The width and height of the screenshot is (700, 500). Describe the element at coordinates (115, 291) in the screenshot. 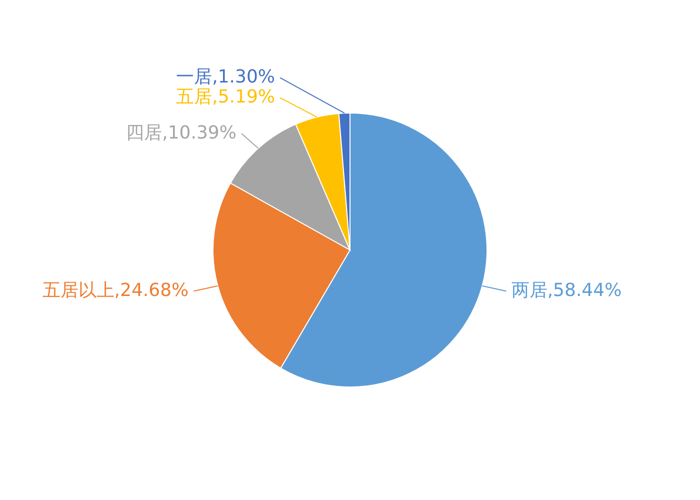

I see `slice-label: 五居以上,24.68%` at that location.